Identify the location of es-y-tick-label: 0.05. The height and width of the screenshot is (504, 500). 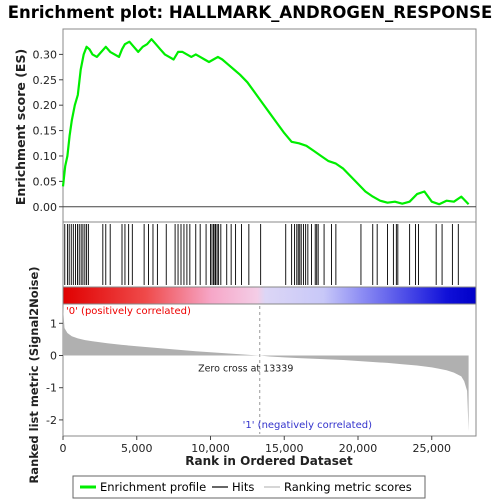
(45, 181).